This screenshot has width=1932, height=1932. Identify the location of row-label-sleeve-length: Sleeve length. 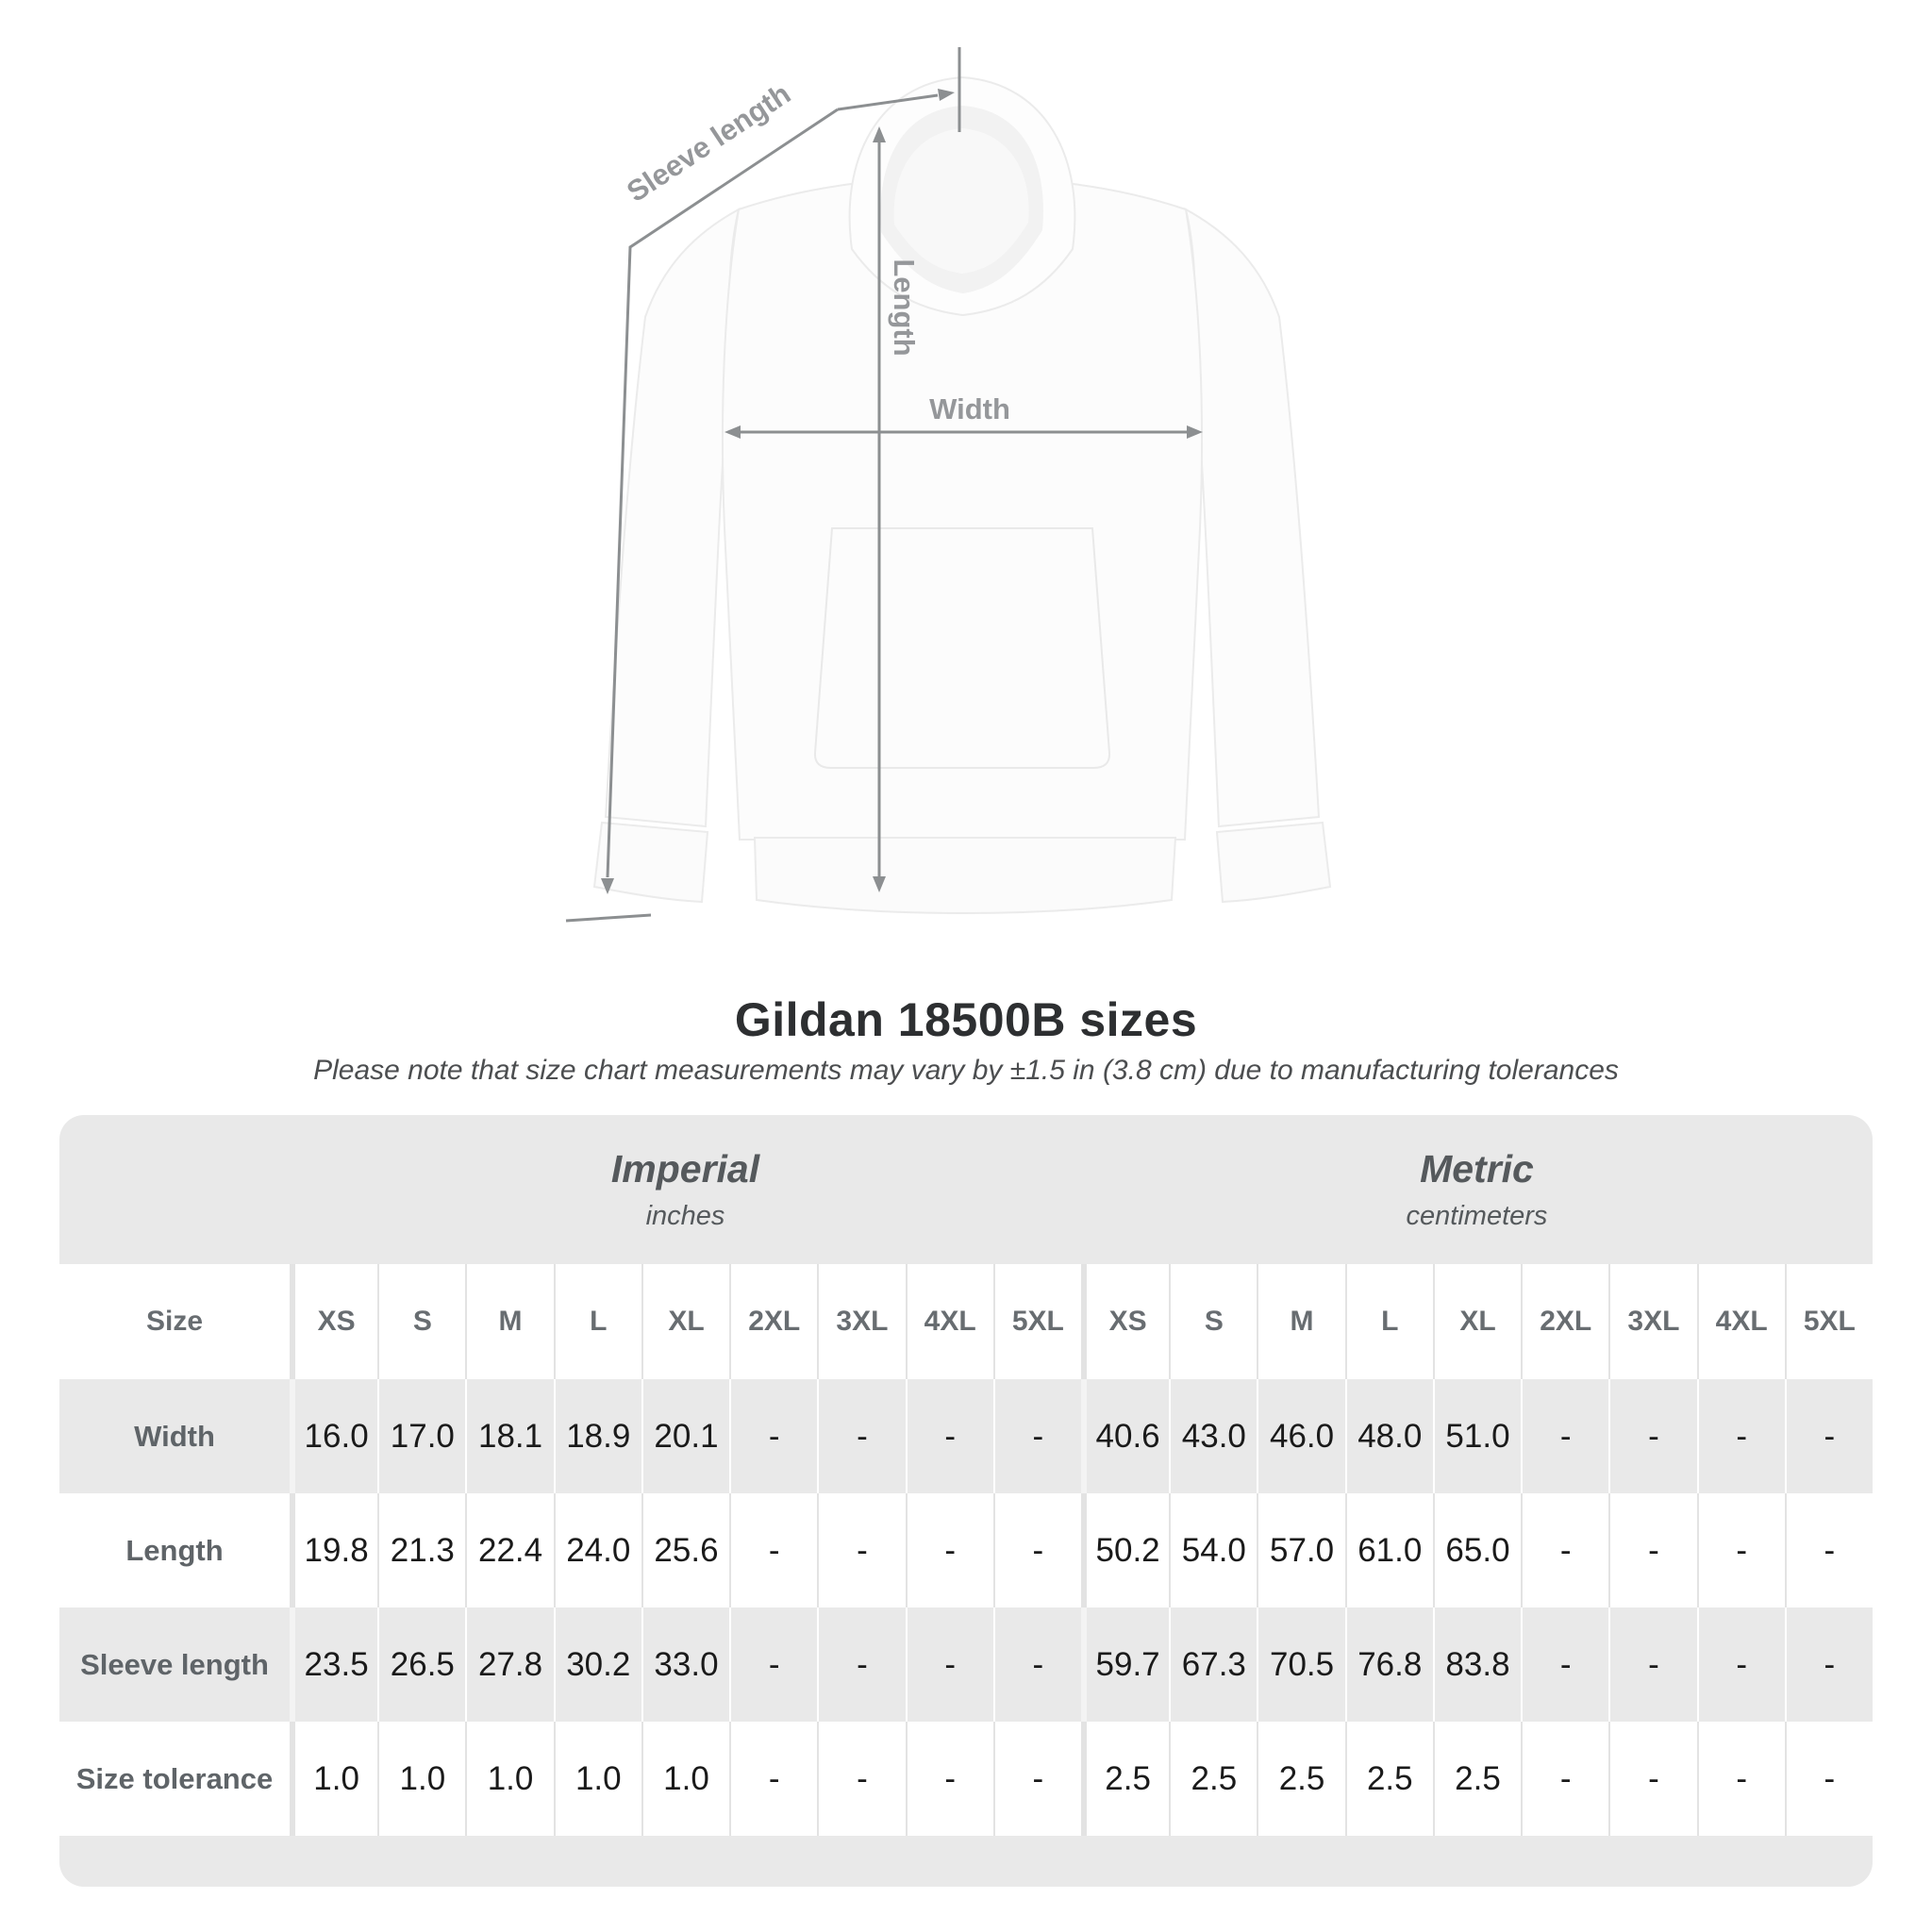
(175, 1665).